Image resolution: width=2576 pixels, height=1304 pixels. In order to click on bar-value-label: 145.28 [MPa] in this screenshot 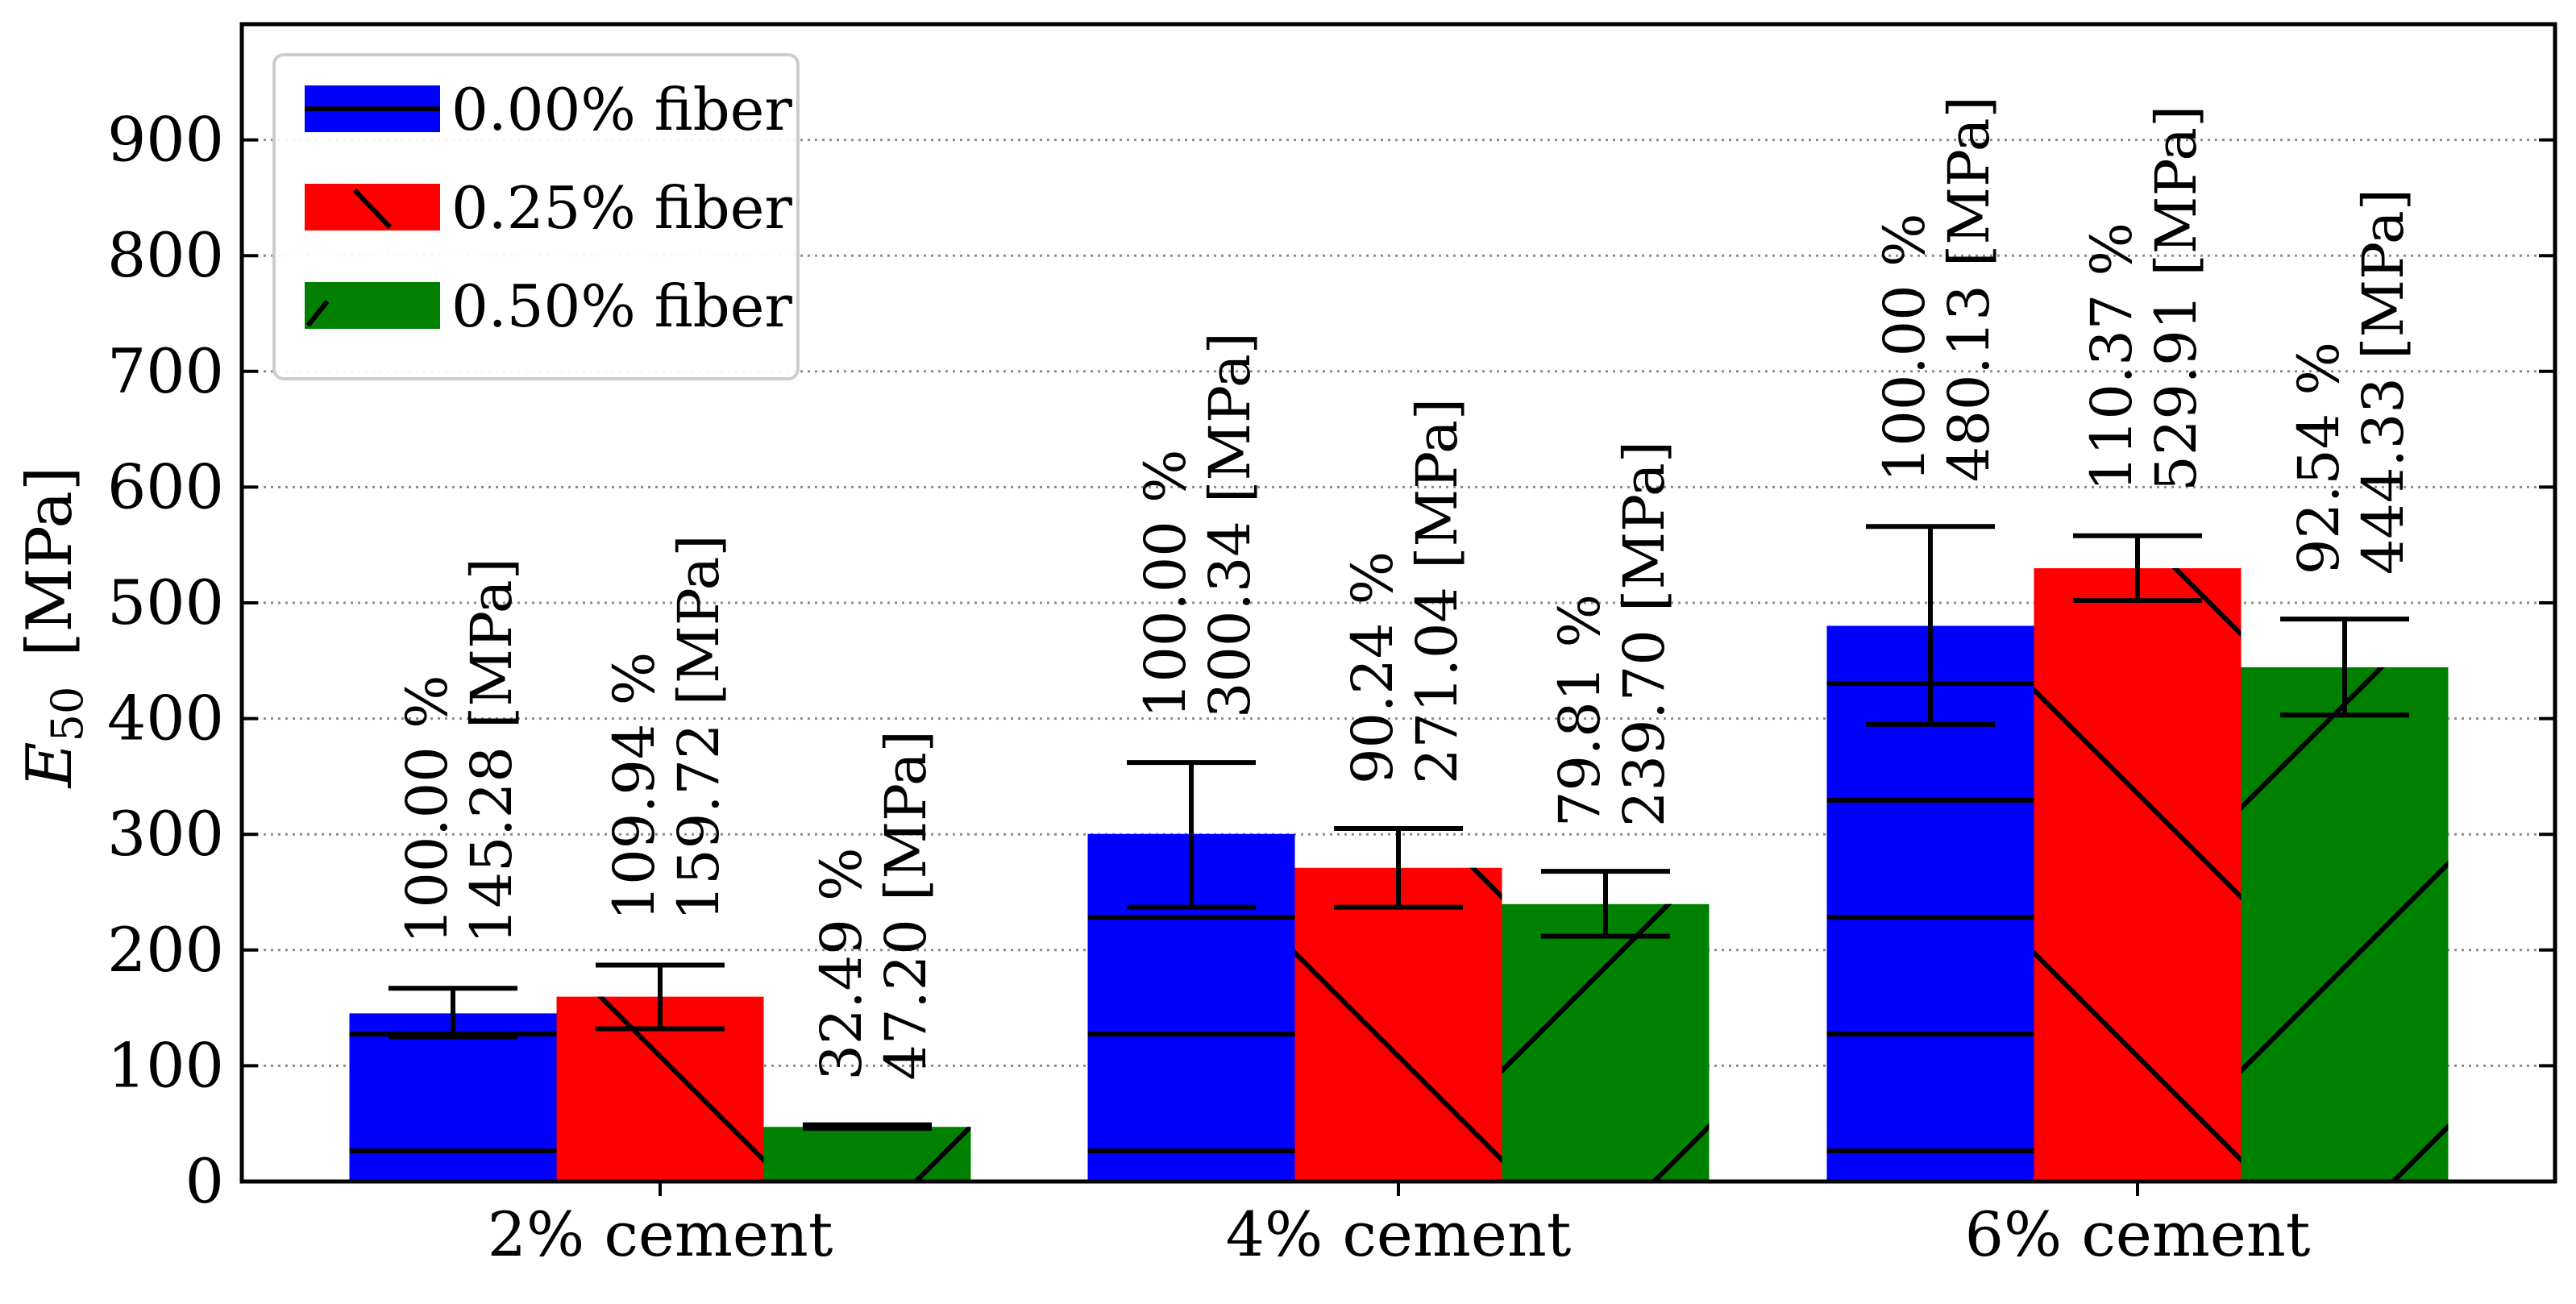, I will do `click(492, 751)`.